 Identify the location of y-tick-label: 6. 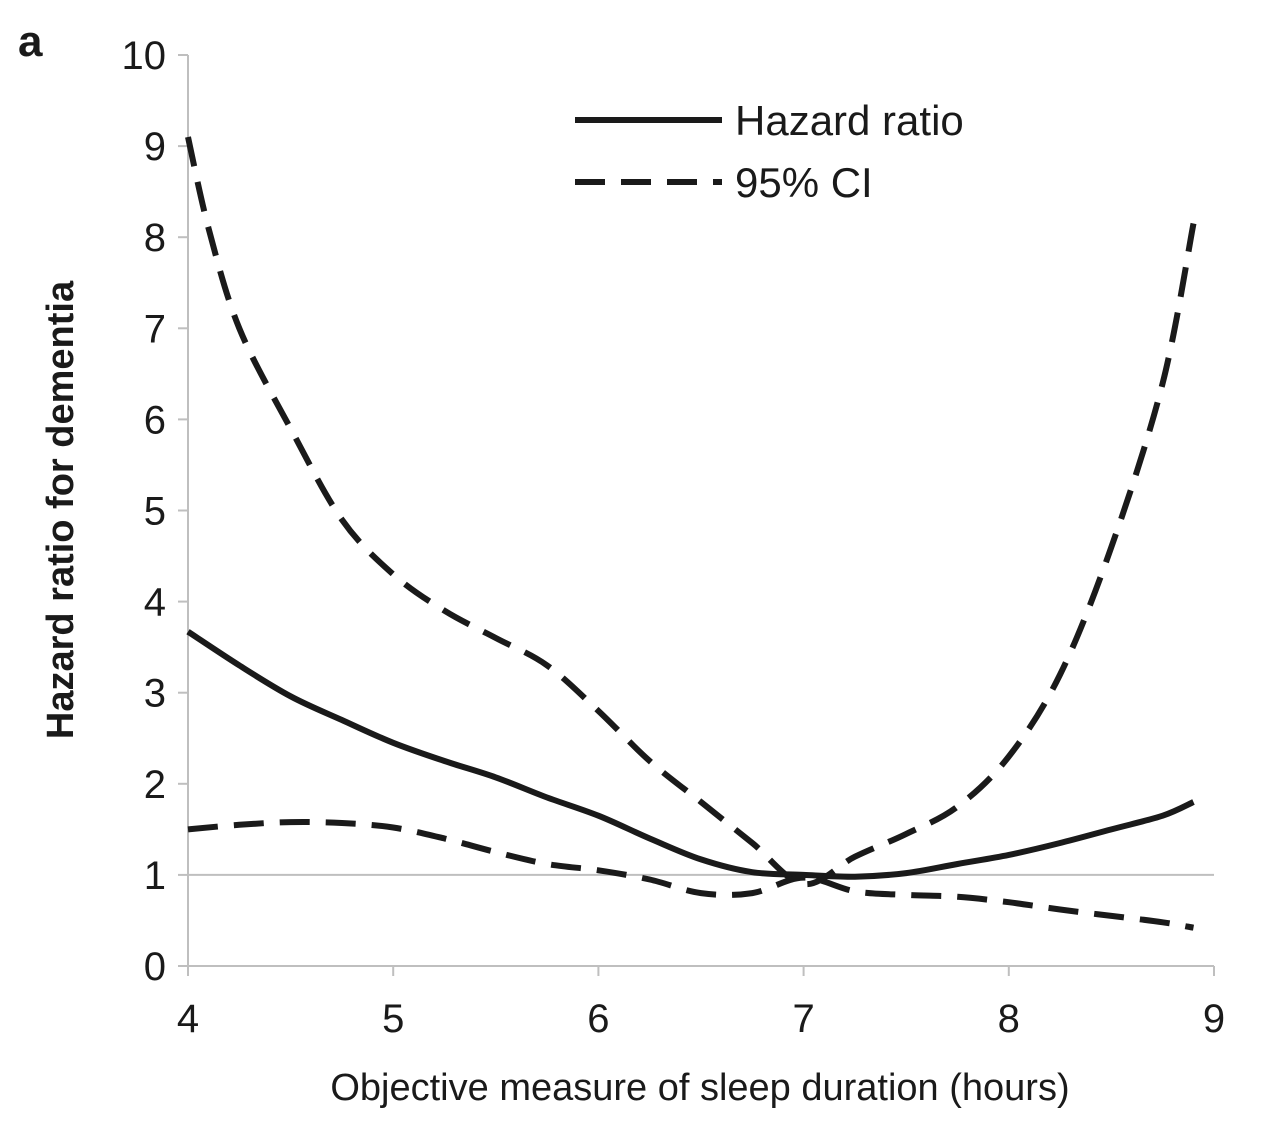
(155, 420).